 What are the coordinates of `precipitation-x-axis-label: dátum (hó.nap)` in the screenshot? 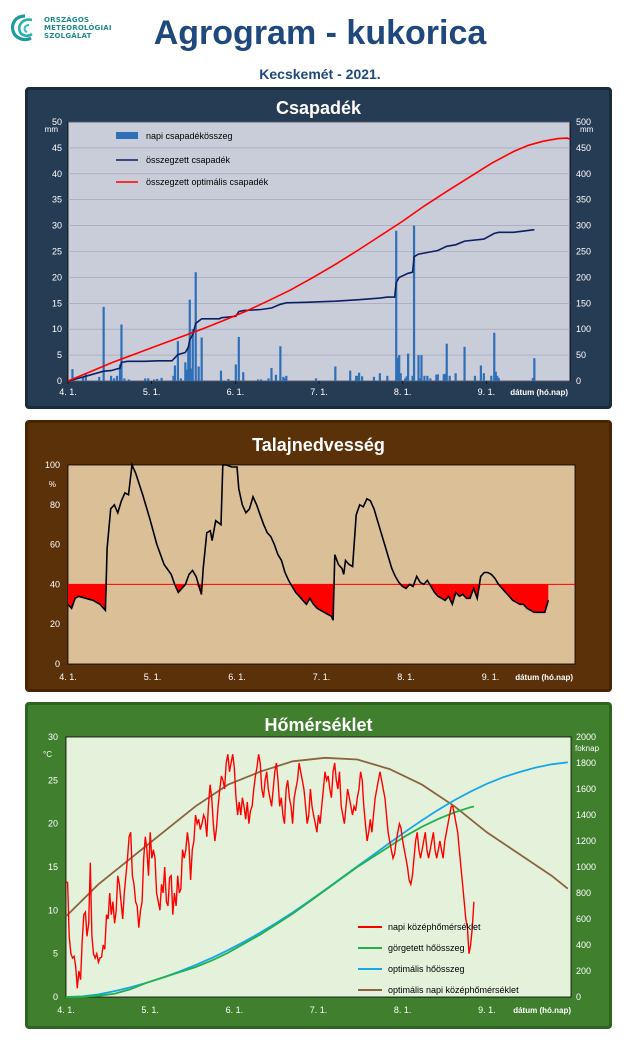 It's located at (539, 392).